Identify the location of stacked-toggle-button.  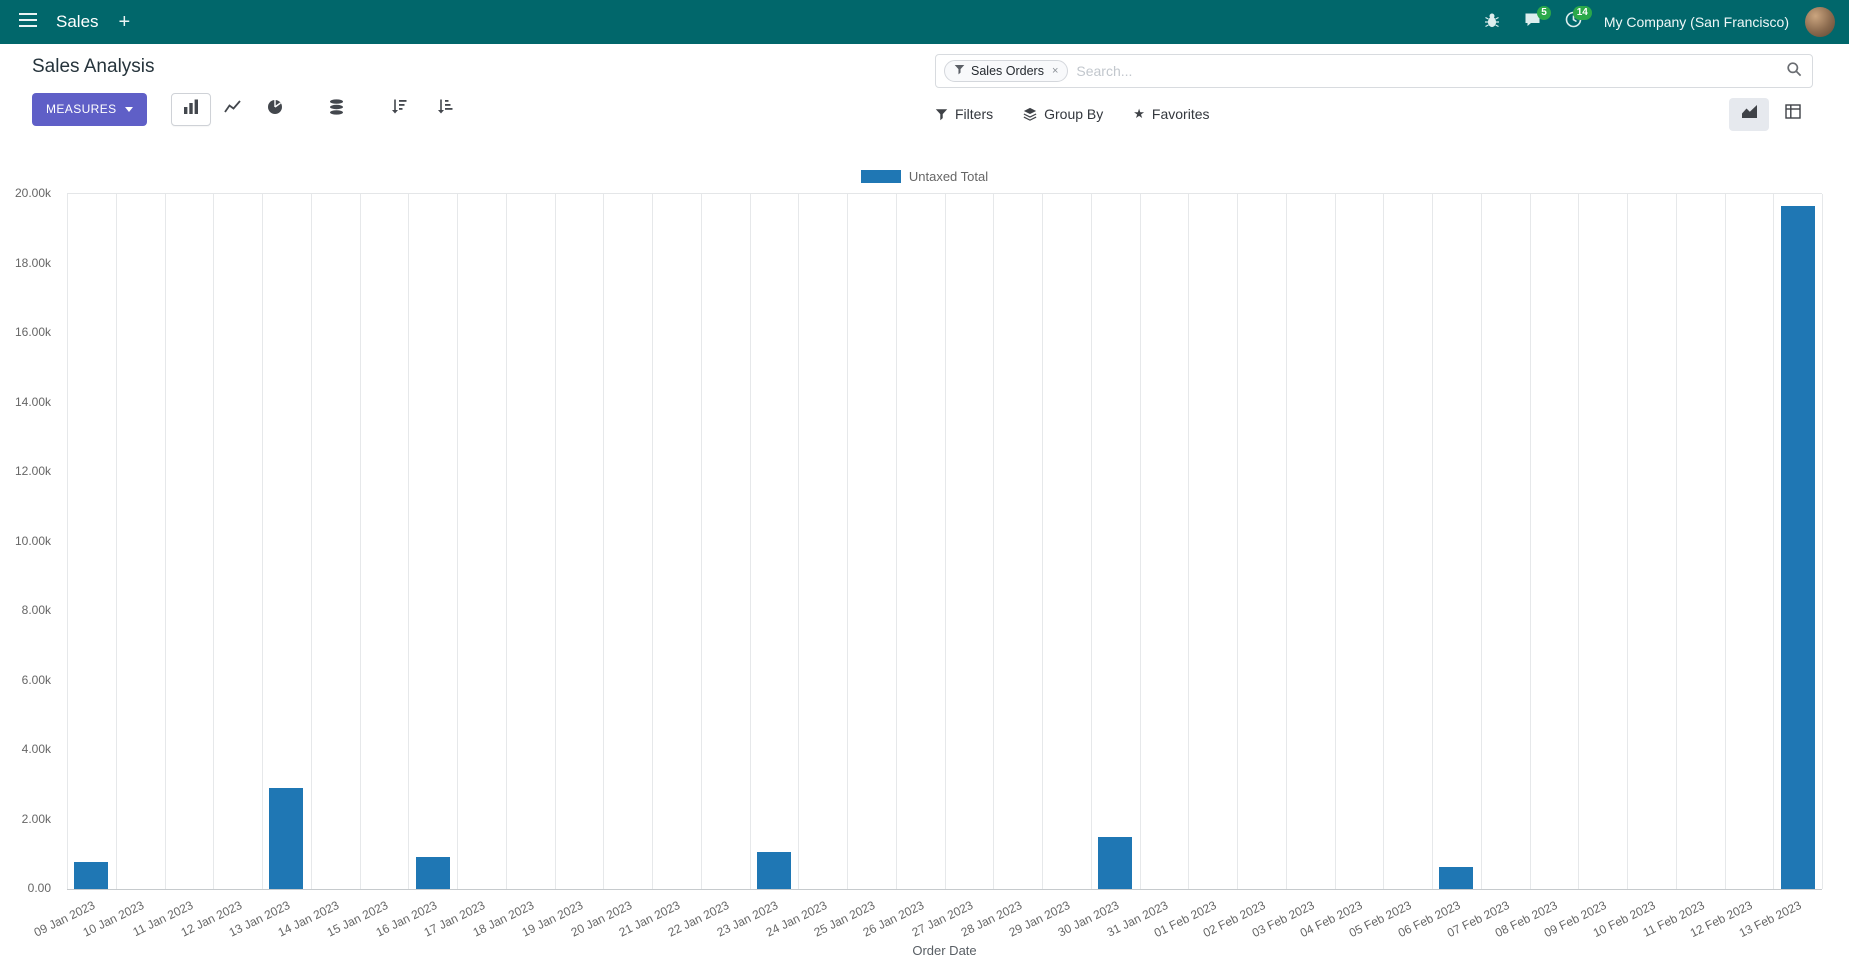
(337, 109).